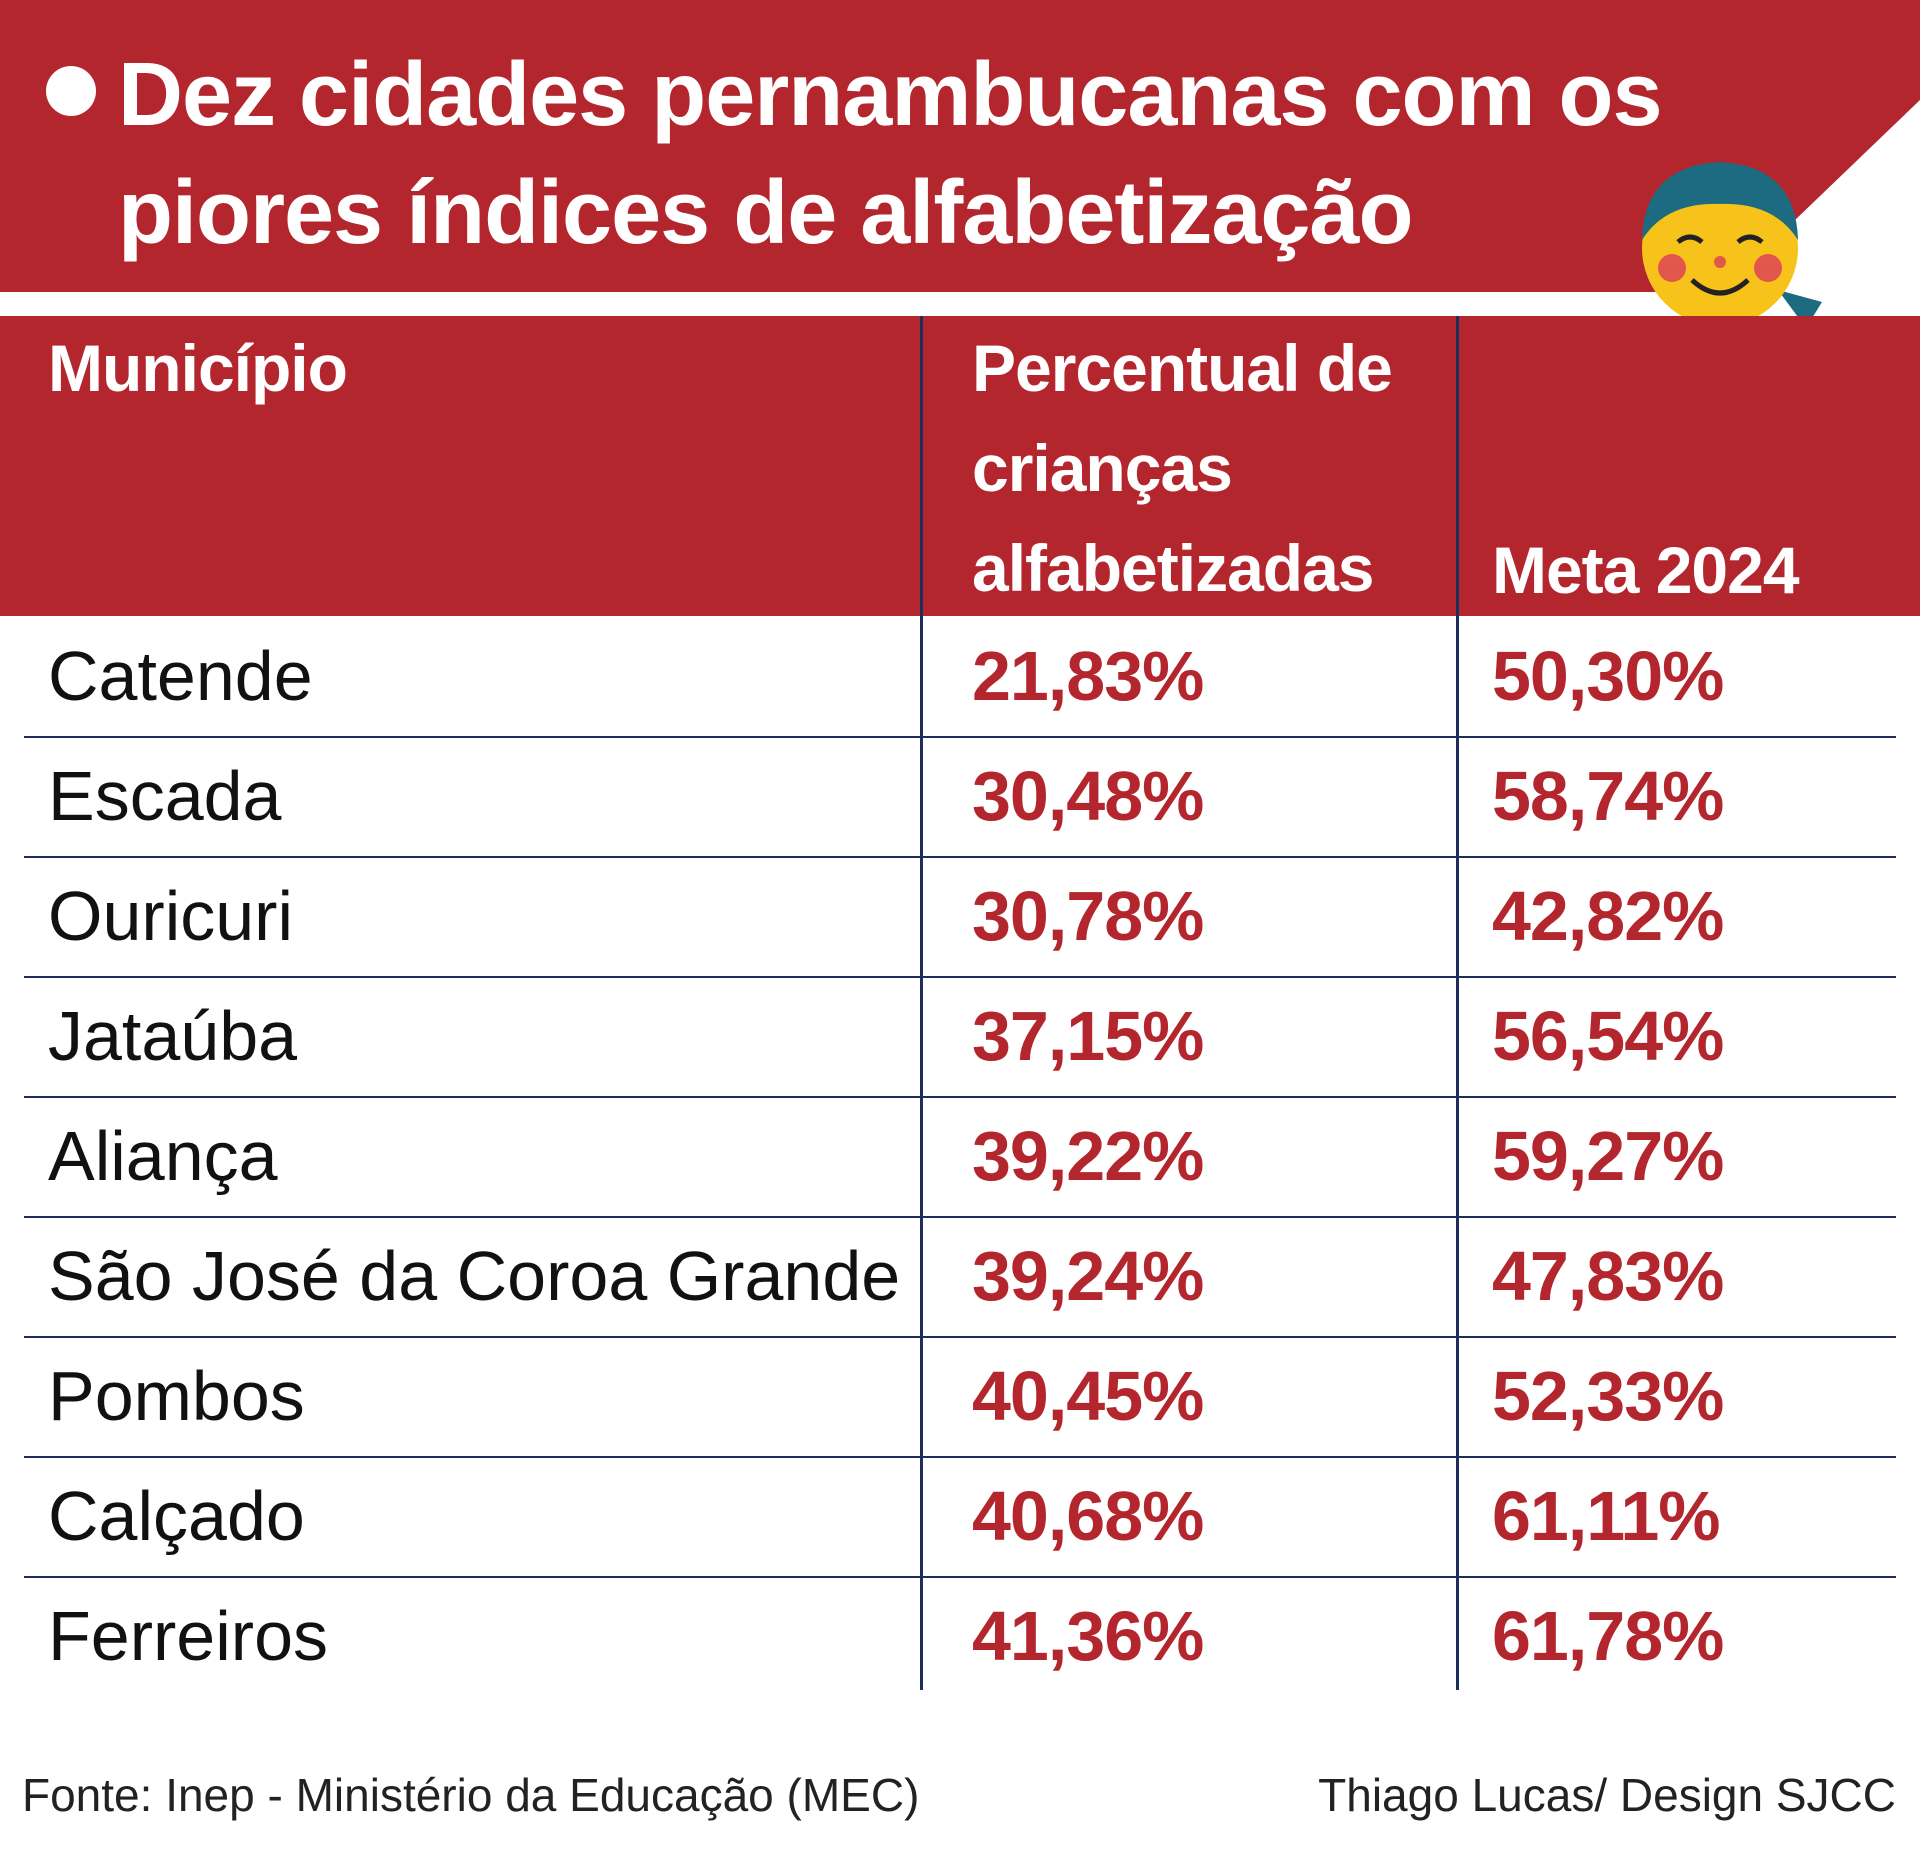 The image size is (1920, 1867). What do you see at coordinates (1088, 676) in the screenshot?
I see `cell-percentual: 21,83%` at bounding box center [1088, 676].